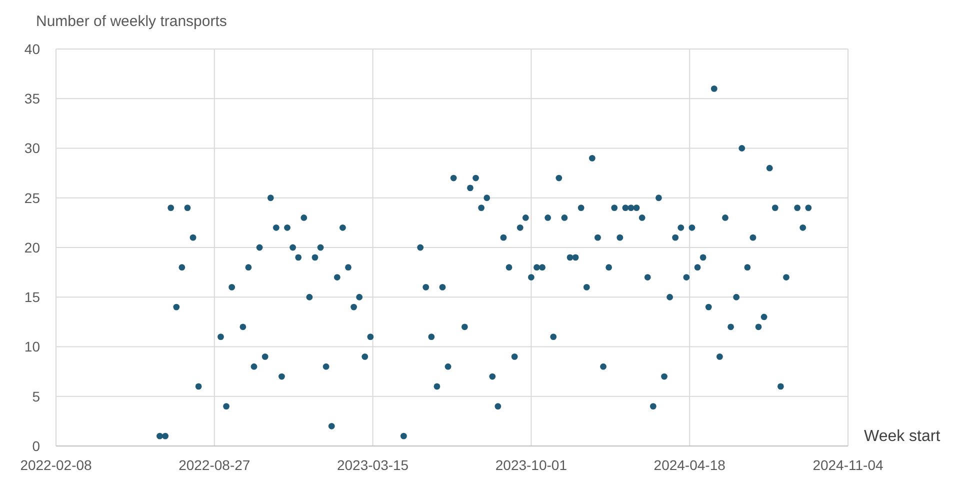 Image resolution: width=959 pixels, height=477 pixels. What do you see at coordinates (36, 396) in the screenshot?
I see `y-tick-label: 5` at bounding box center [36, 396].